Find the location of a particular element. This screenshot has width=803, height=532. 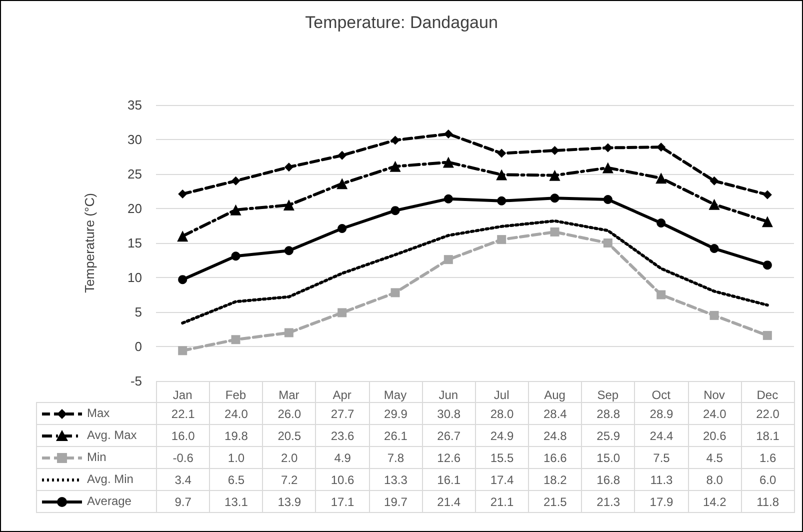

data-label: 13.3 is located at coordinates (395, 479).